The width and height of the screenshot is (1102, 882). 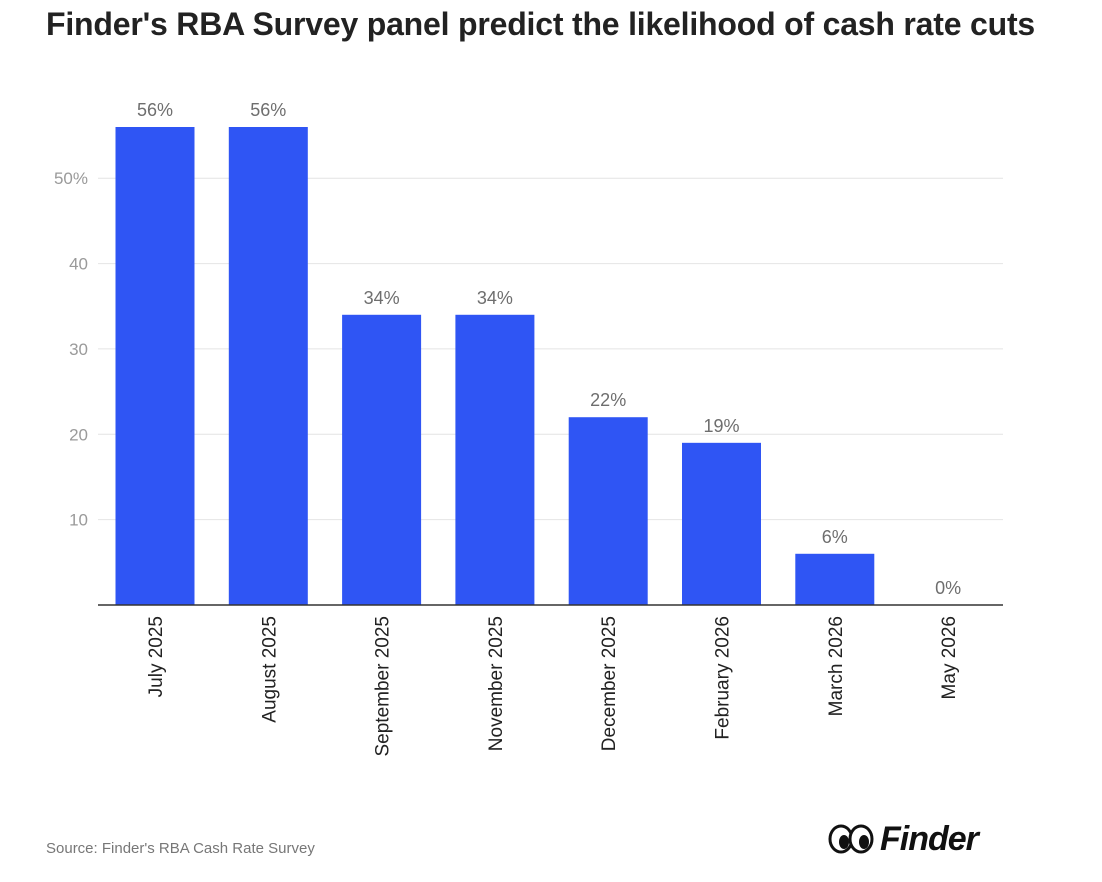 What do you see at coordinates (836, 666) in the screenshot?
I see `x-tick-label: March 2026` at bounding box center [836, 666].